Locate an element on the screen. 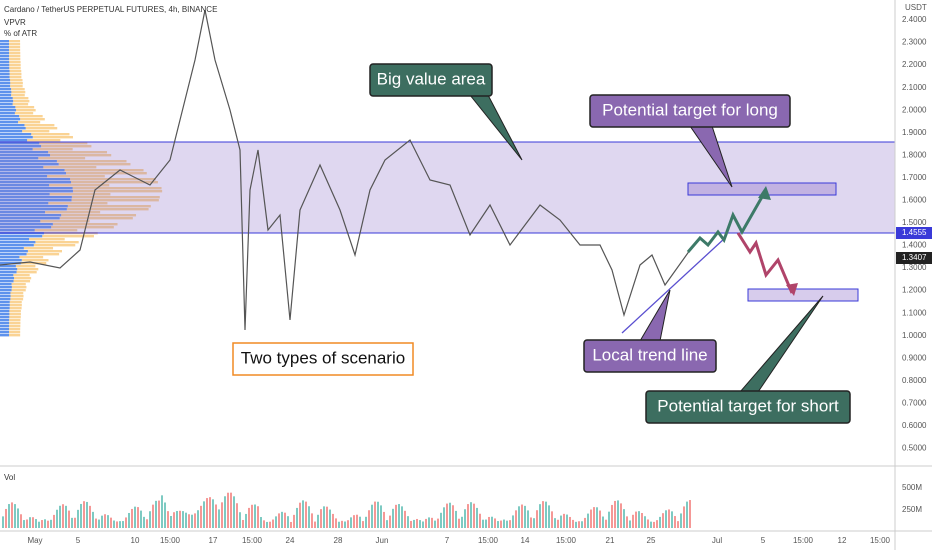 The image size is (932, 550). price-marker: 1.3407 is located at coordinates (914, 257).